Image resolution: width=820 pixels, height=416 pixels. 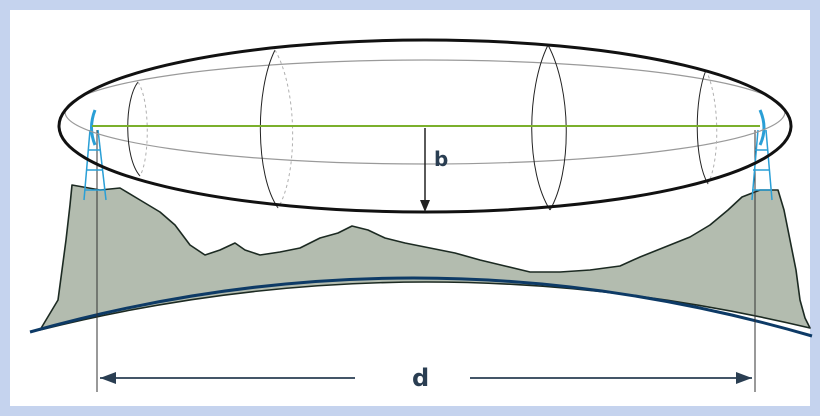 I want to click on left-antenna-tower, so click(x=95, y=155).